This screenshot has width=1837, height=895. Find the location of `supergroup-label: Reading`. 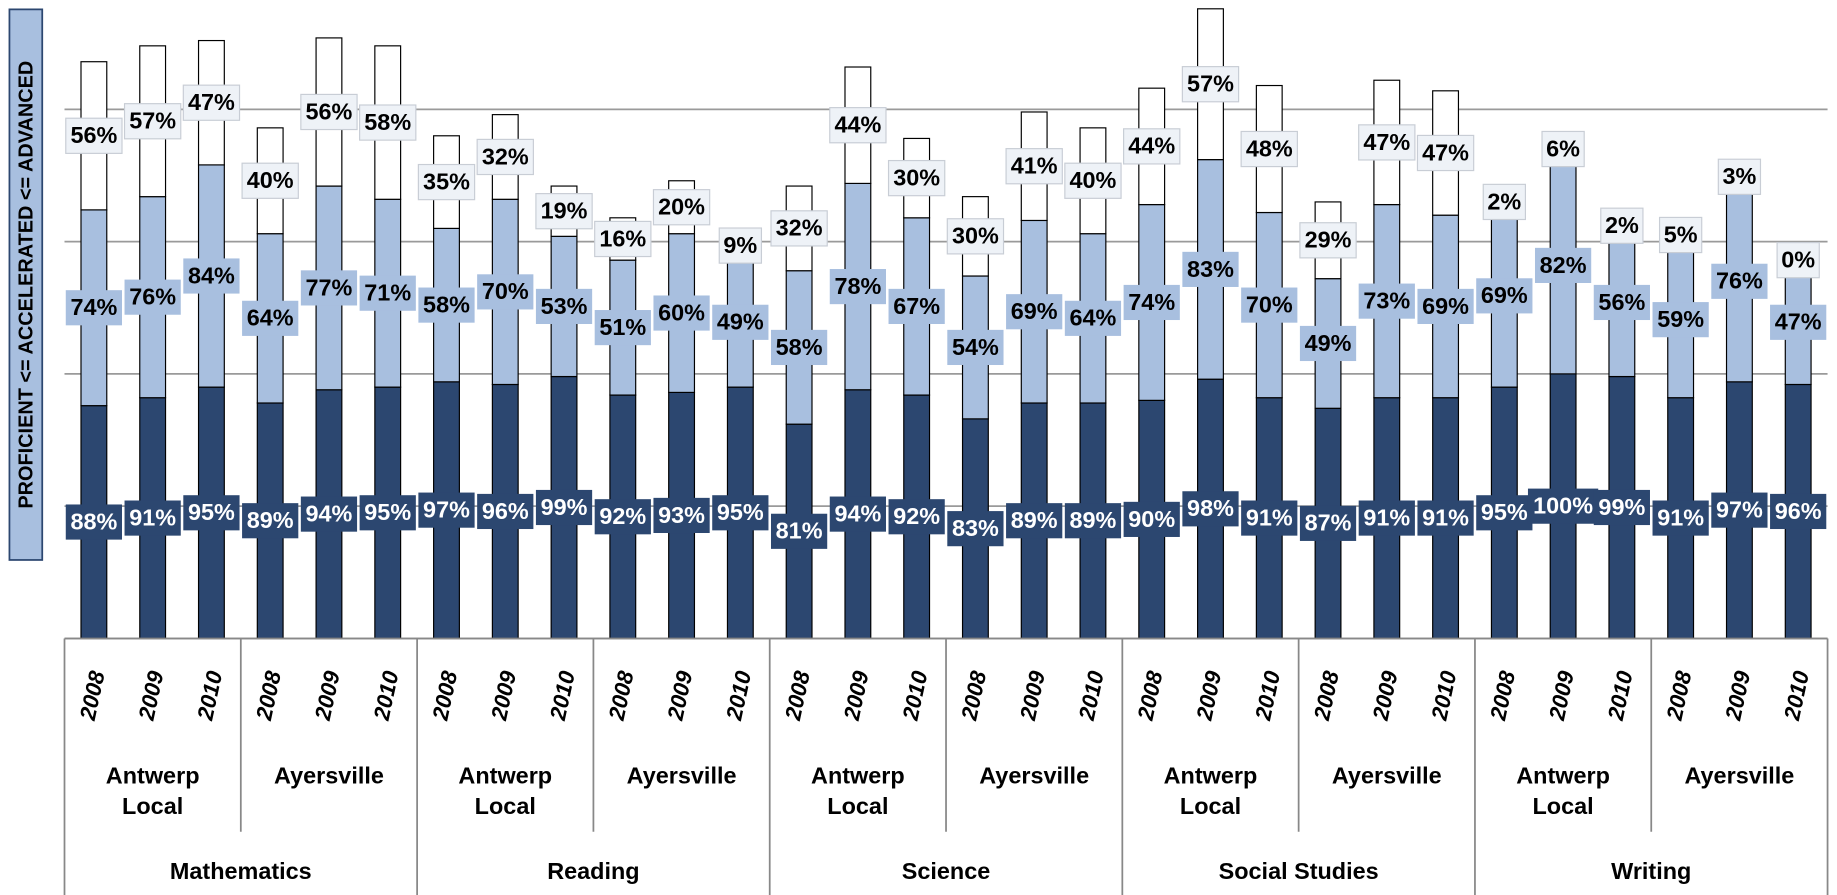

supergroup-label: Reading is located at coordinates (593, 871).